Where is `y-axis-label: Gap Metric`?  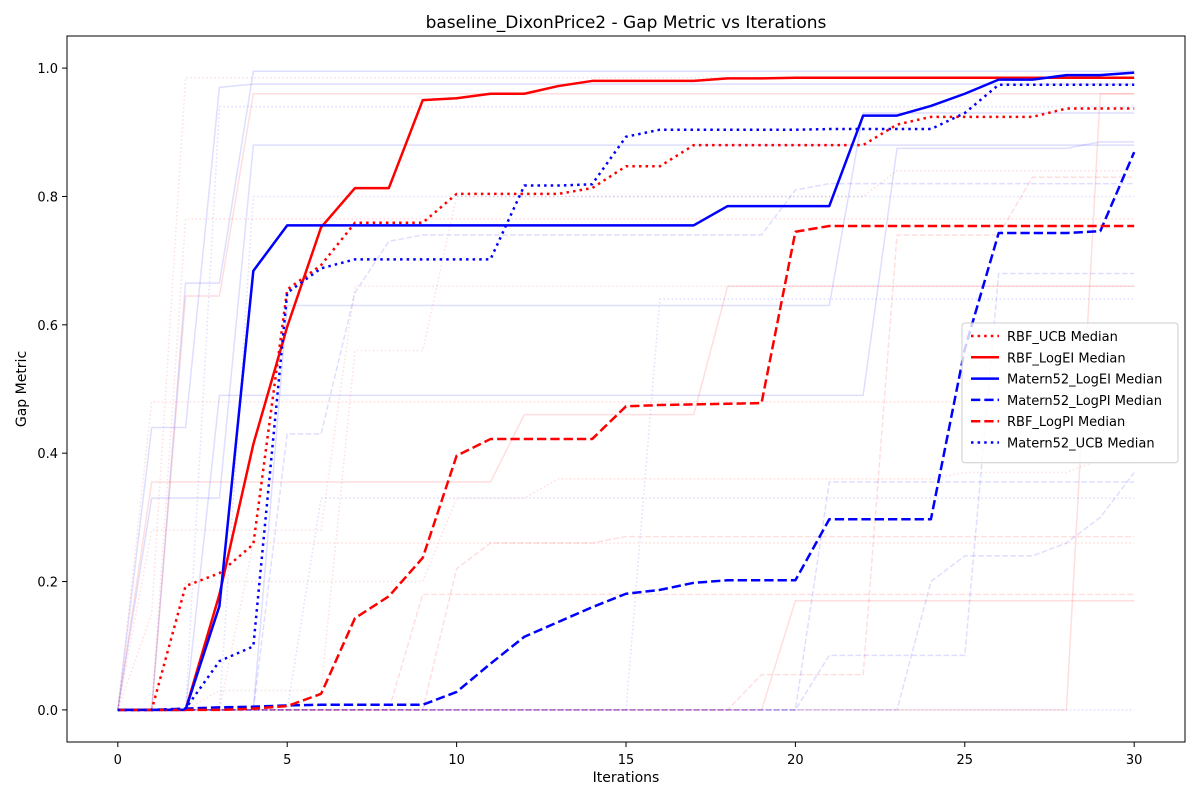
y-axis-label: Gap Metric is located at coordinates (22, 389).